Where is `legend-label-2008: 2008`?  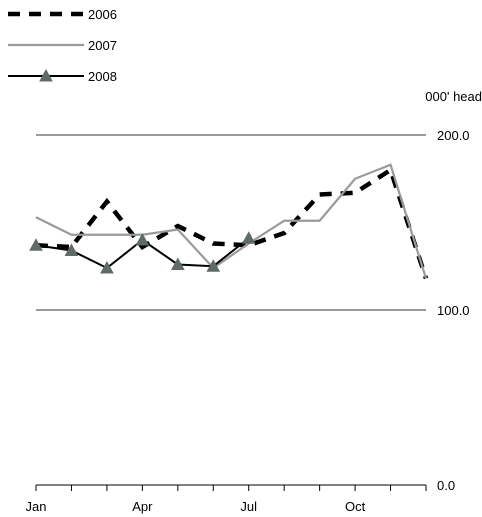
legend-label-2008: 2008 is located at coordinates (102, 76).